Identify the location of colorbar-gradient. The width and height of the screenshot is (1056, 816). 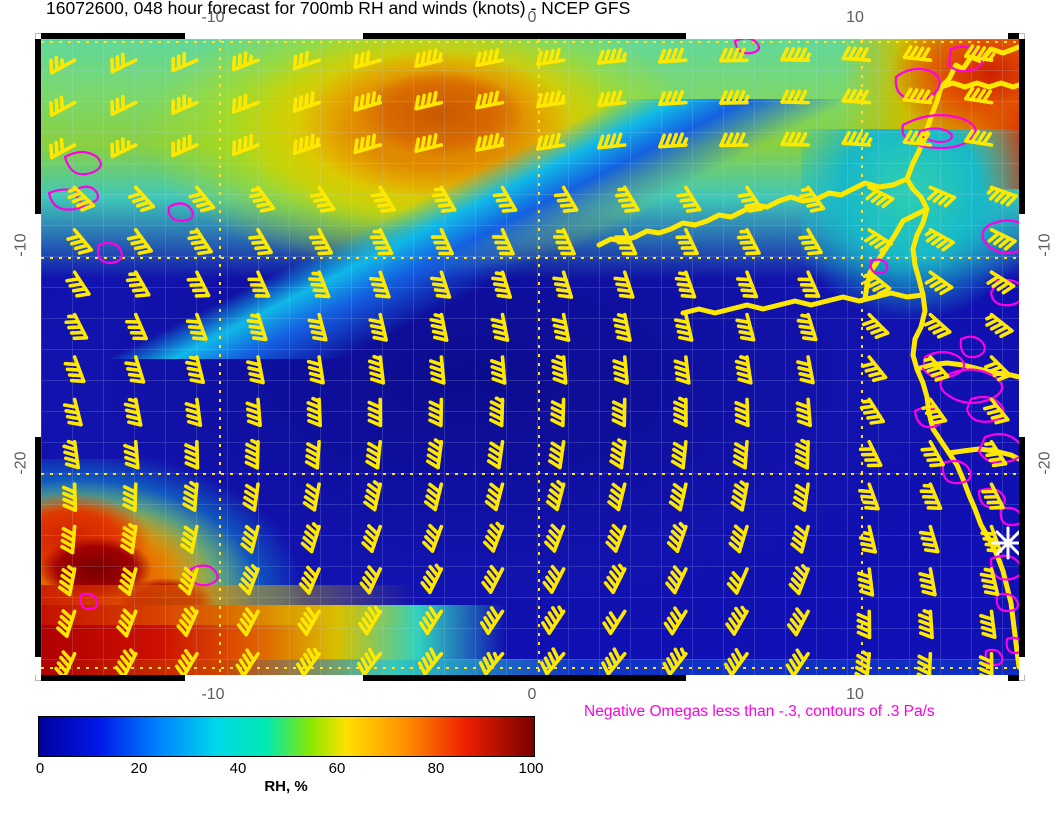
(286, 736).